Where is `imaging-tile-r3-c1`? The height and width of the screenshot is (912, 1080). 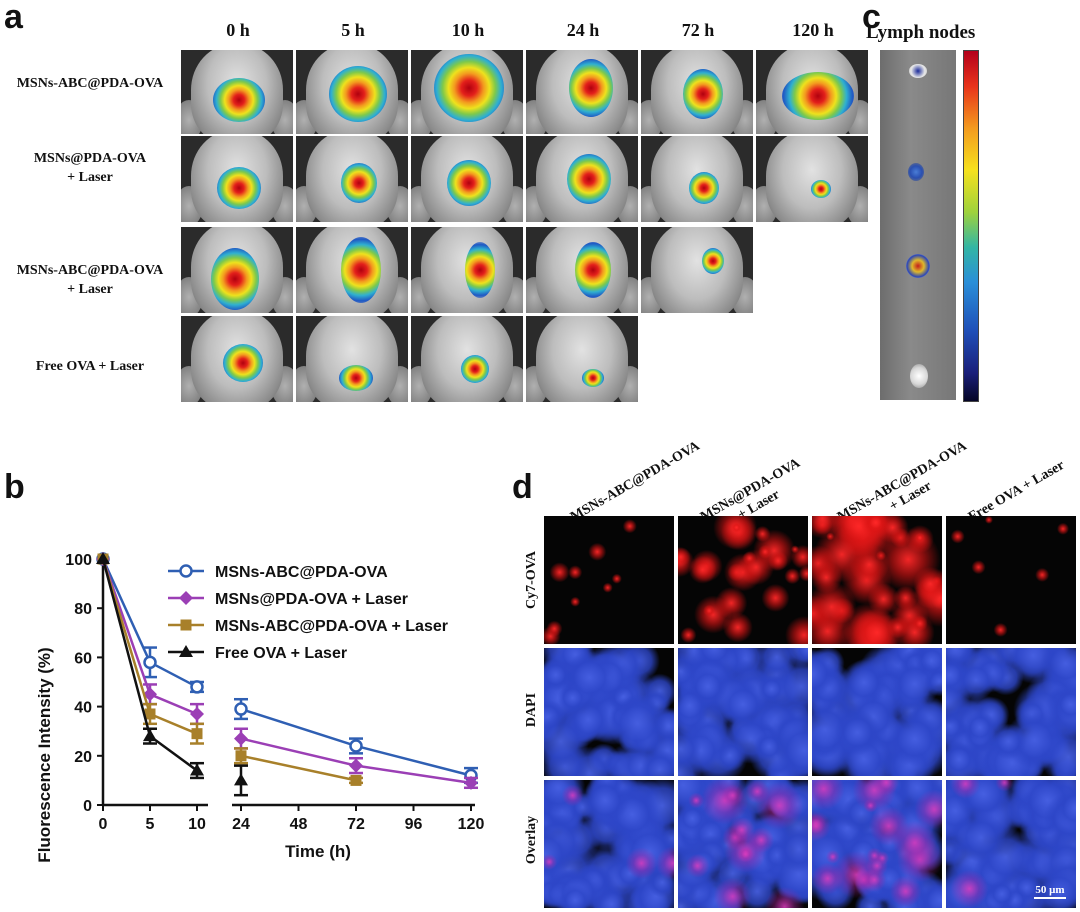
imaging-tile-r3-c1 is located at coordinates (237, 270).